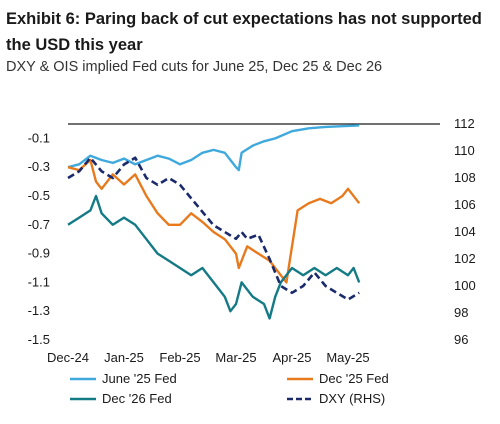 The width and height of the screenshot is (500, 424). Describe the element at coordinates (464, 123) in the screenshot. I see `right-tick-label: 112` at that location.